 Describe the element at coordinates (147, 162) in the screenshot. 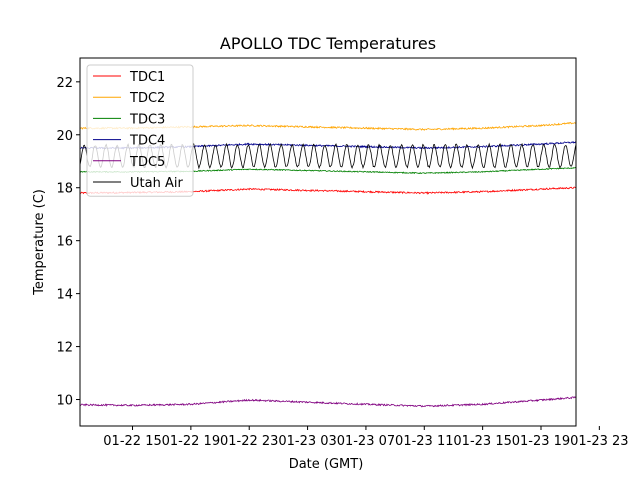

I see `legend-label: TDC5` at that location.